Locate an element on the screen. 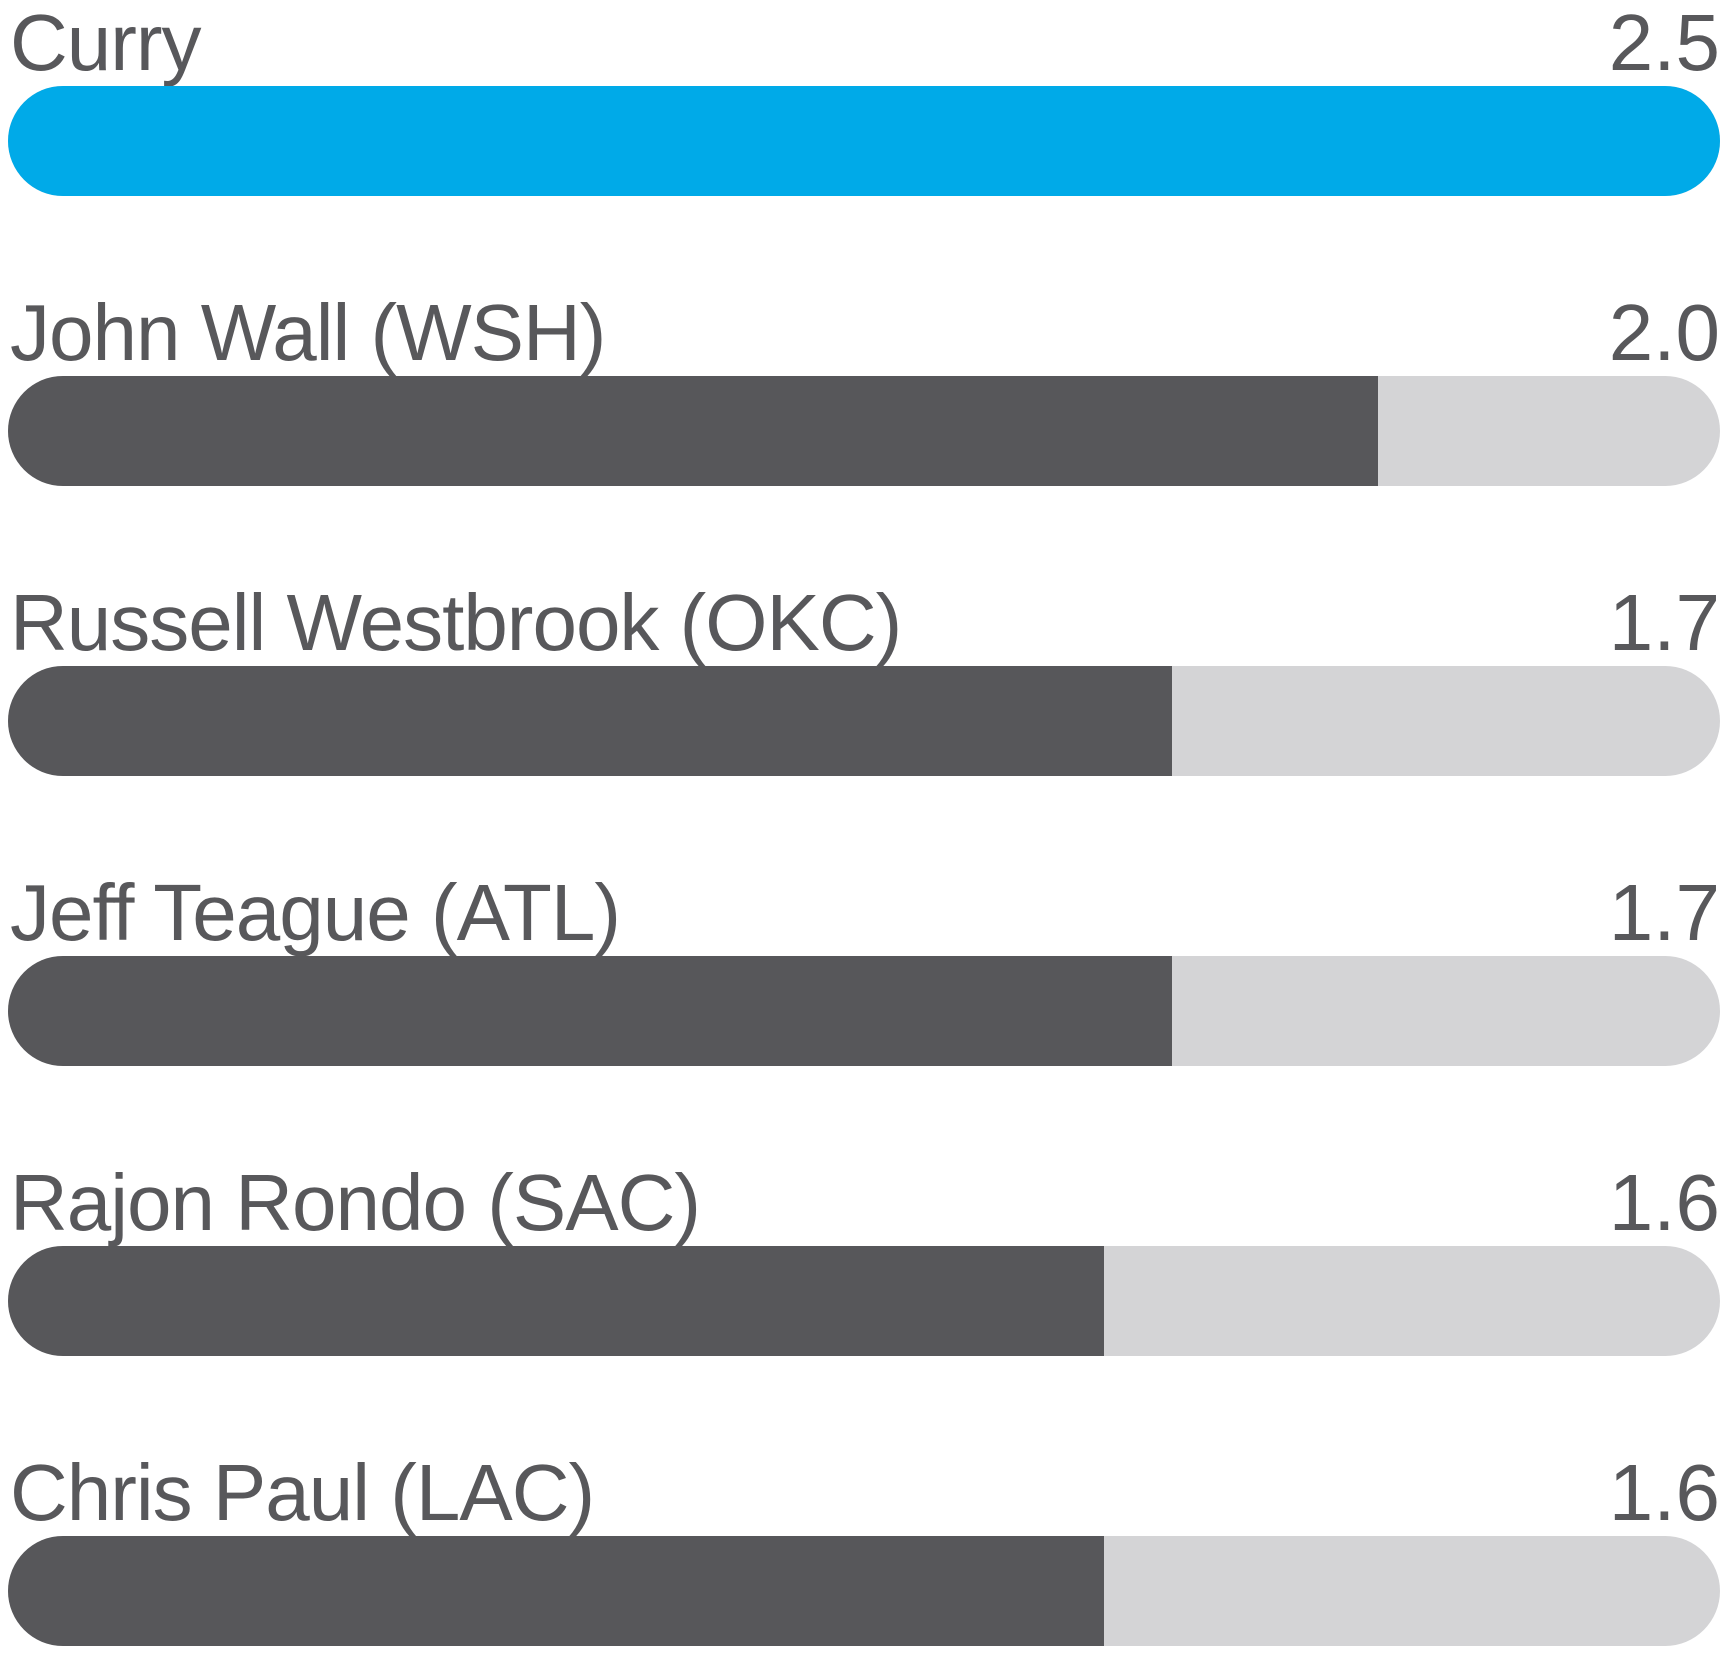  row-header: John Wall (WSH) 2.0 is located at coordinates (864, 333).